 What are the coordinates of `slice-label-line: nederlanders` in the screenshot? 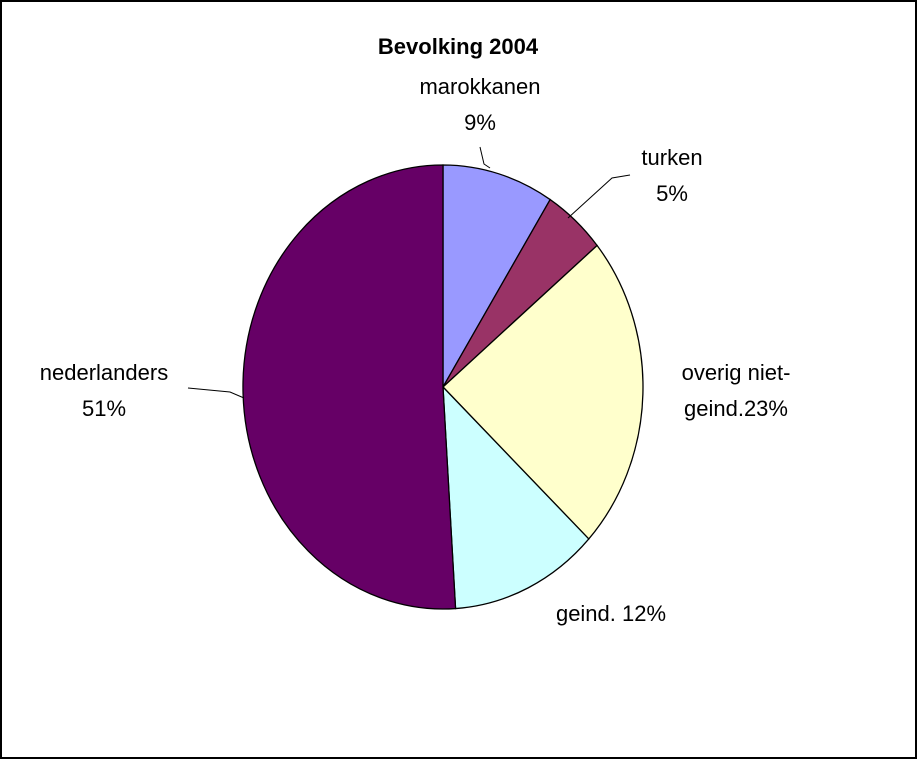 It's located at (104, 372).